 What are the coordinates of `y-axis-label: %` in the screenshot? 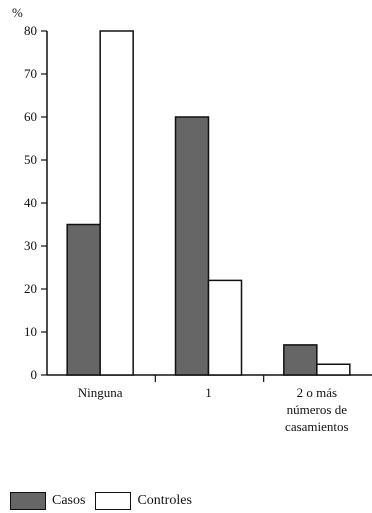 It's located at (17, 12).